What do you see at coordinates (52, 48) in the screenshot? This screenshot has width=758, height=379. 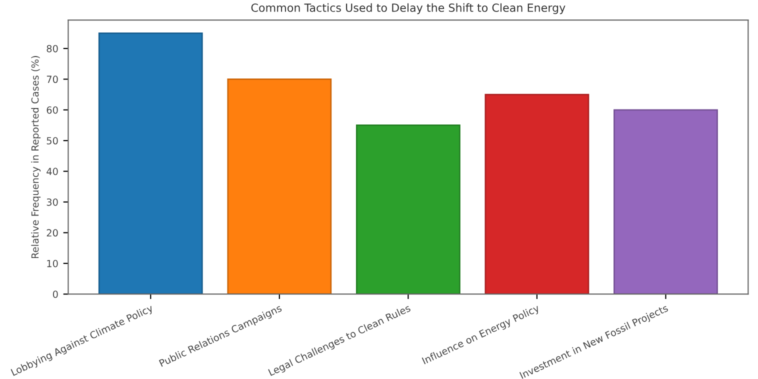 I see `y-tick-label: 80` at bounding box center [52, 48].